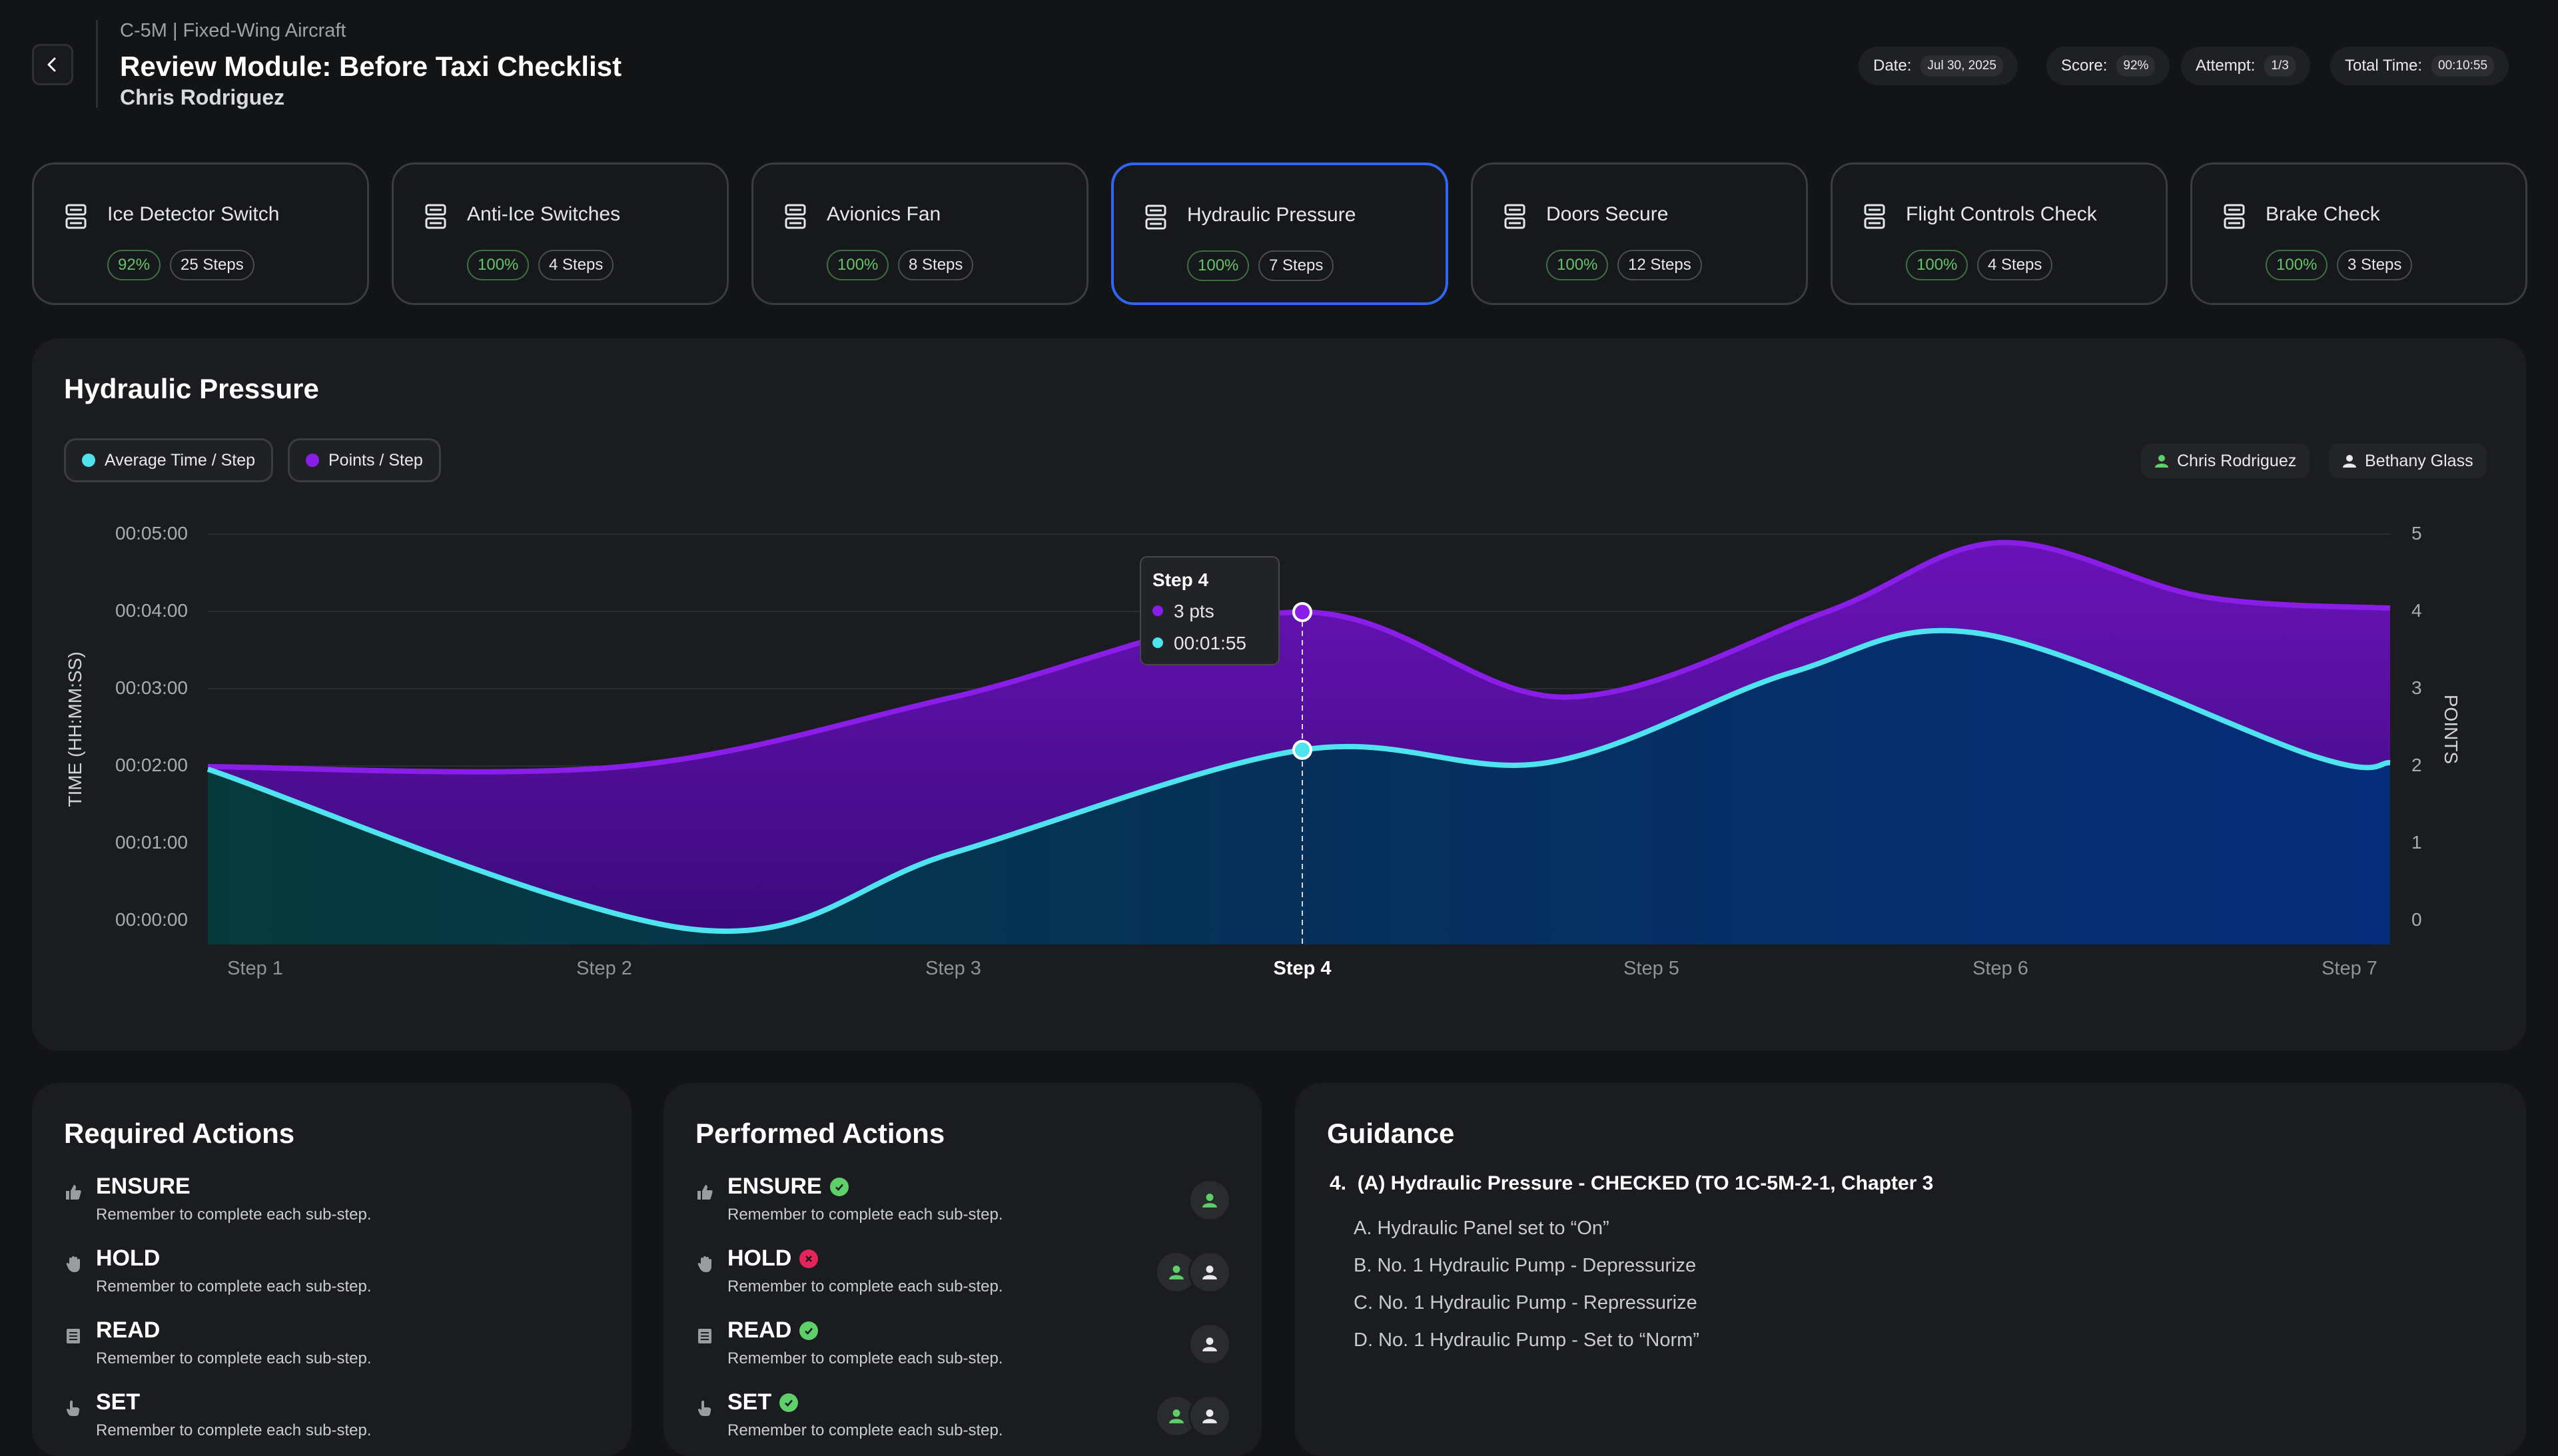 Image resolution: width=2558 pixels, height=1456 pixels. Describe the element at coordinates (1639, 234) in the screenshot. I see `module-tab-doors-secure: Doors Secure 100% 12 Steps` at that location.